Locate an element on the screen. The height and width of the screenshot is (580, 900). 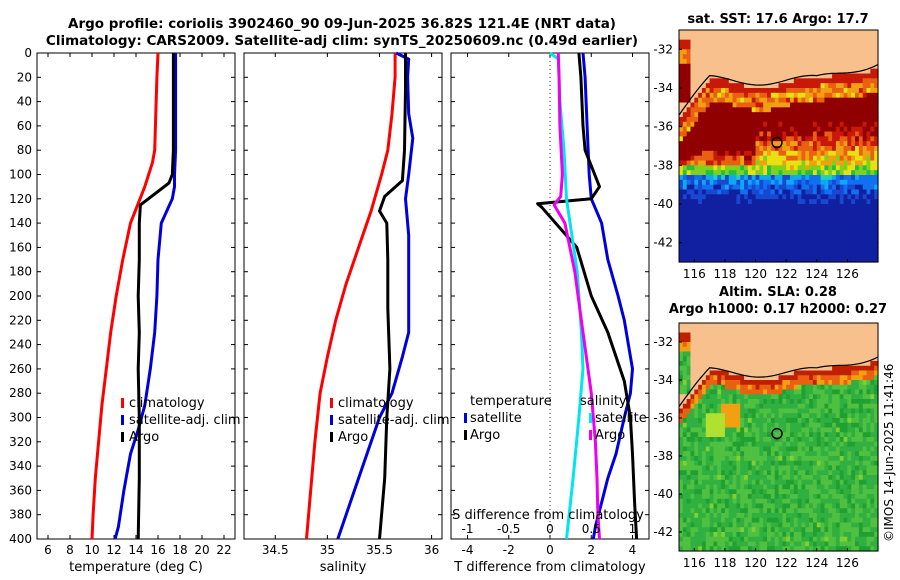
legend-swatch is located at coordinates (122, 420).